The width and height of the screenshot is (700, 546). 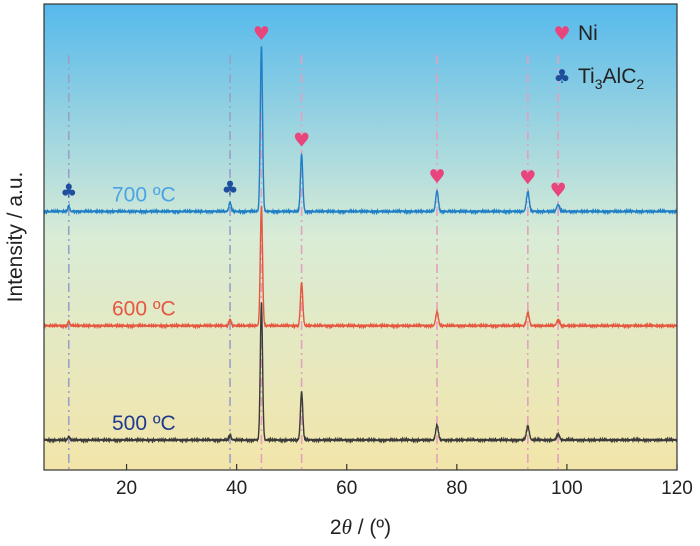 What do you see at coordinates (301, 140) in the screenshot?
I see `heart-marker-3: ♥` at bounding box center [301, 140].